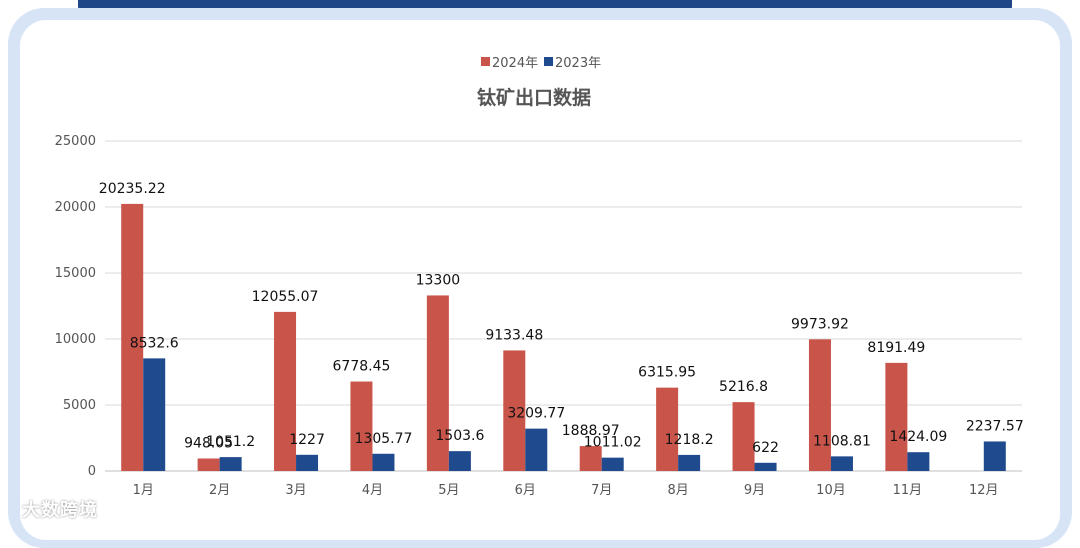  I want to click on chart-legend: 2024年 2023年, so click(541, 63).